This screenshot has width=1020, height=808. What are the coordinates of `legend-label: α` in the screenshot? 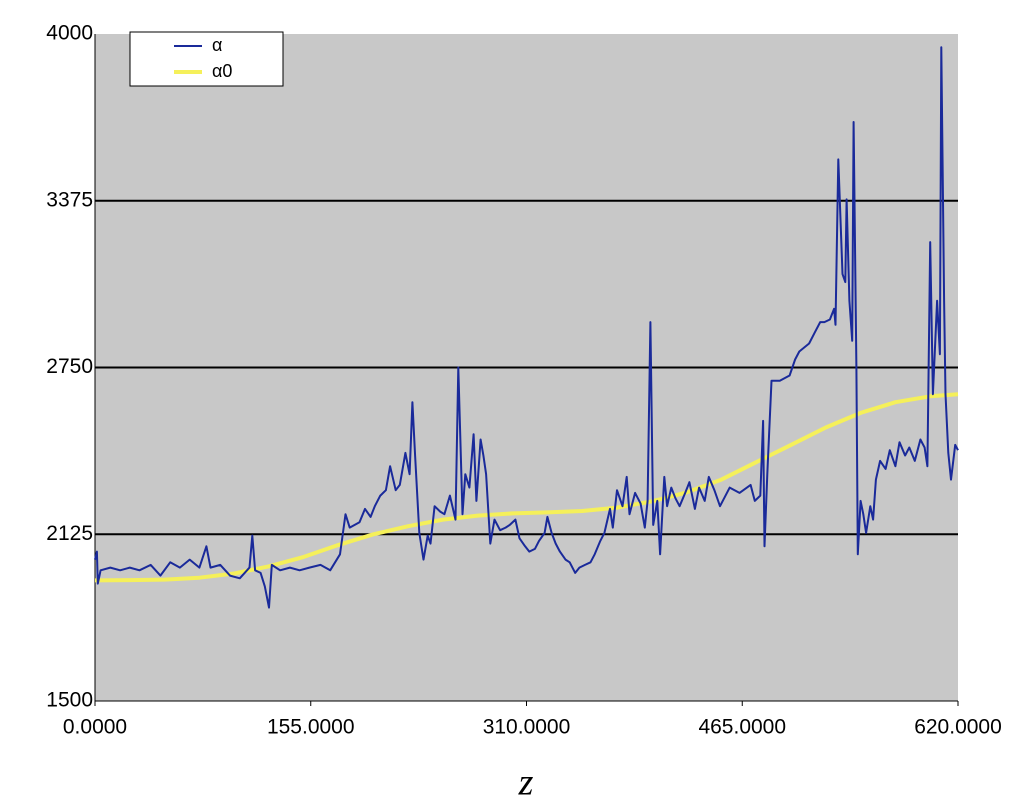 It's located at (217, 45).